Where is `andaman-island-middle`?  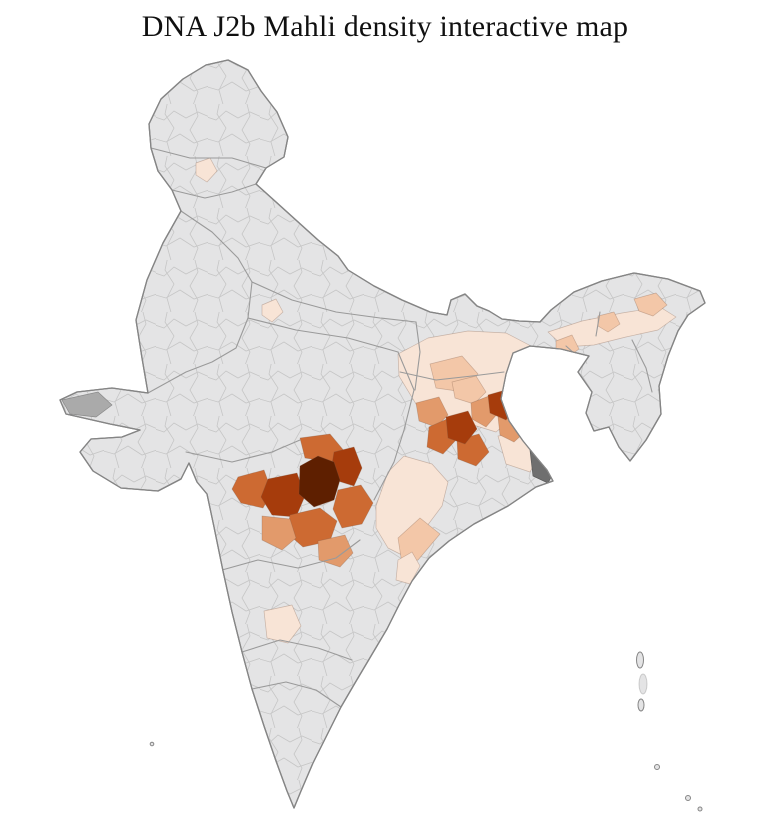
andaman-island-middle is located at coordinates (643, 684).